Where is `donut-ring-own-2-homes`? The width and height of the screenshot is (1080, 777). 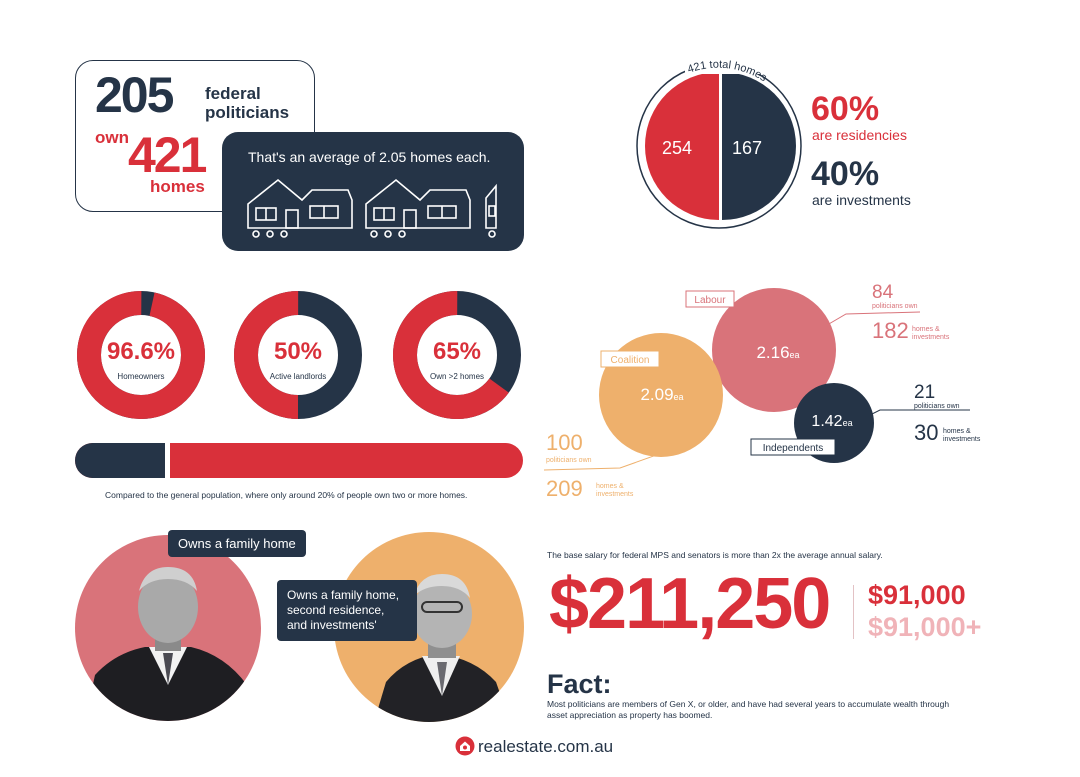 donut-ring-own-2-homes is located at coordinates (457, 355).